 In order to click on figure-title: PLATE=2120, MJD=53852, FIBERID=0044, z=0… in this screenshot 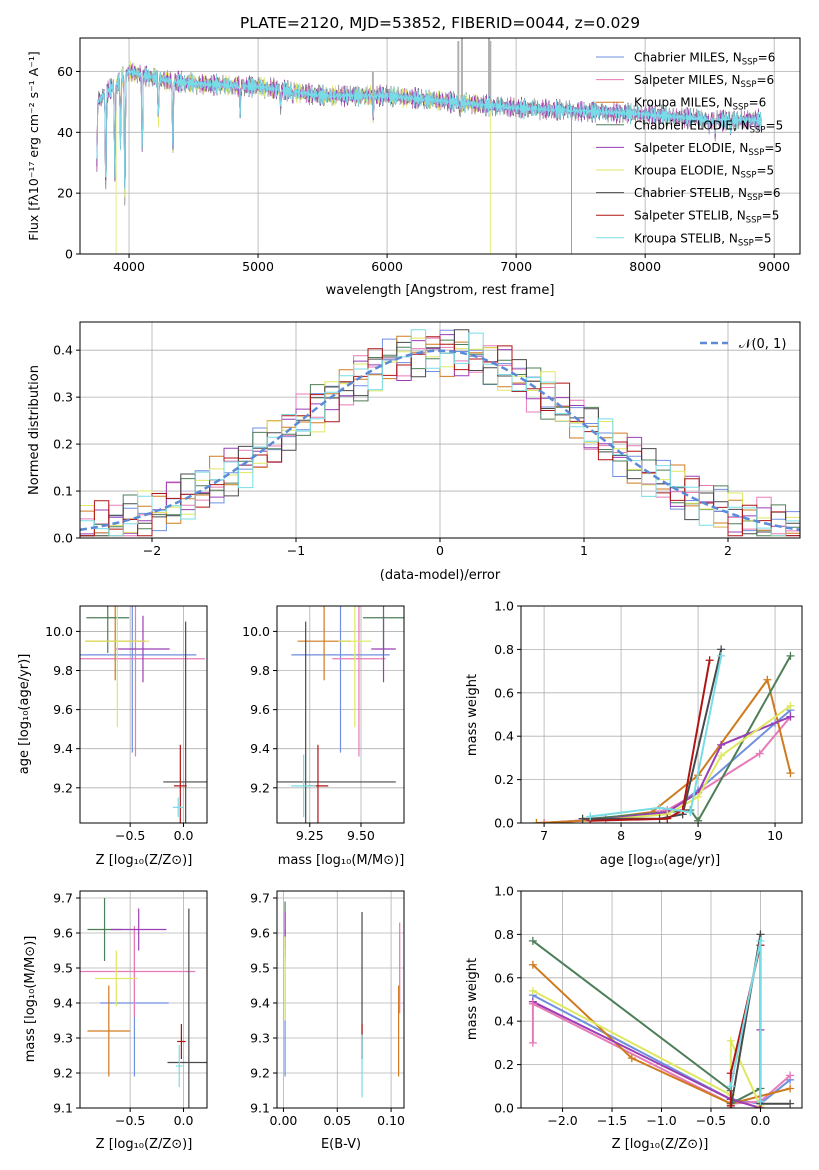, I will do `click(440, 23)`.